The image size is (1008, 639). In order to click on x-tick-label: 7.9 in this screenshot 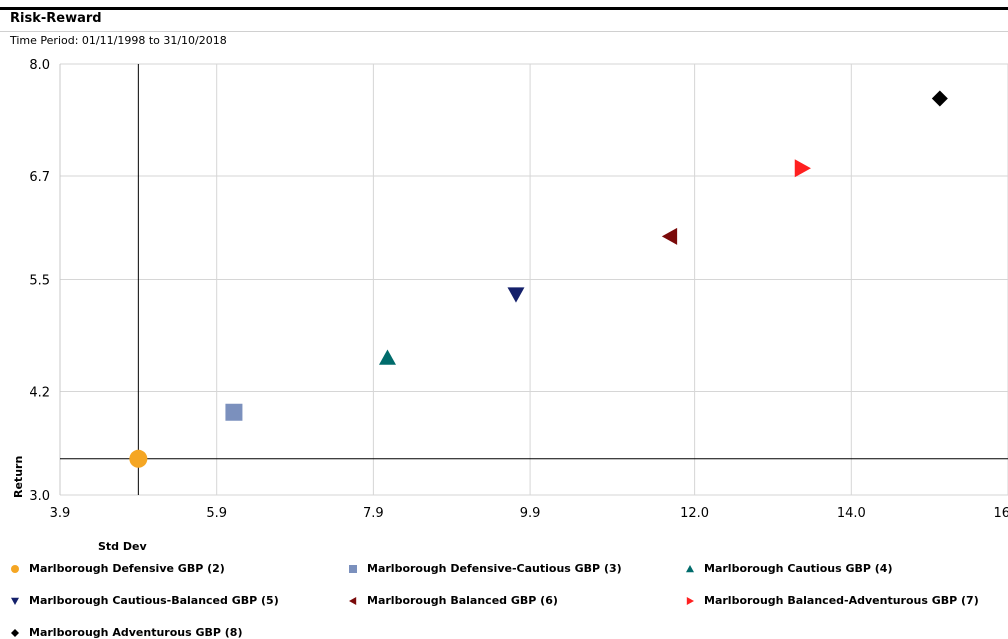, I will do `click(373, 513)`.